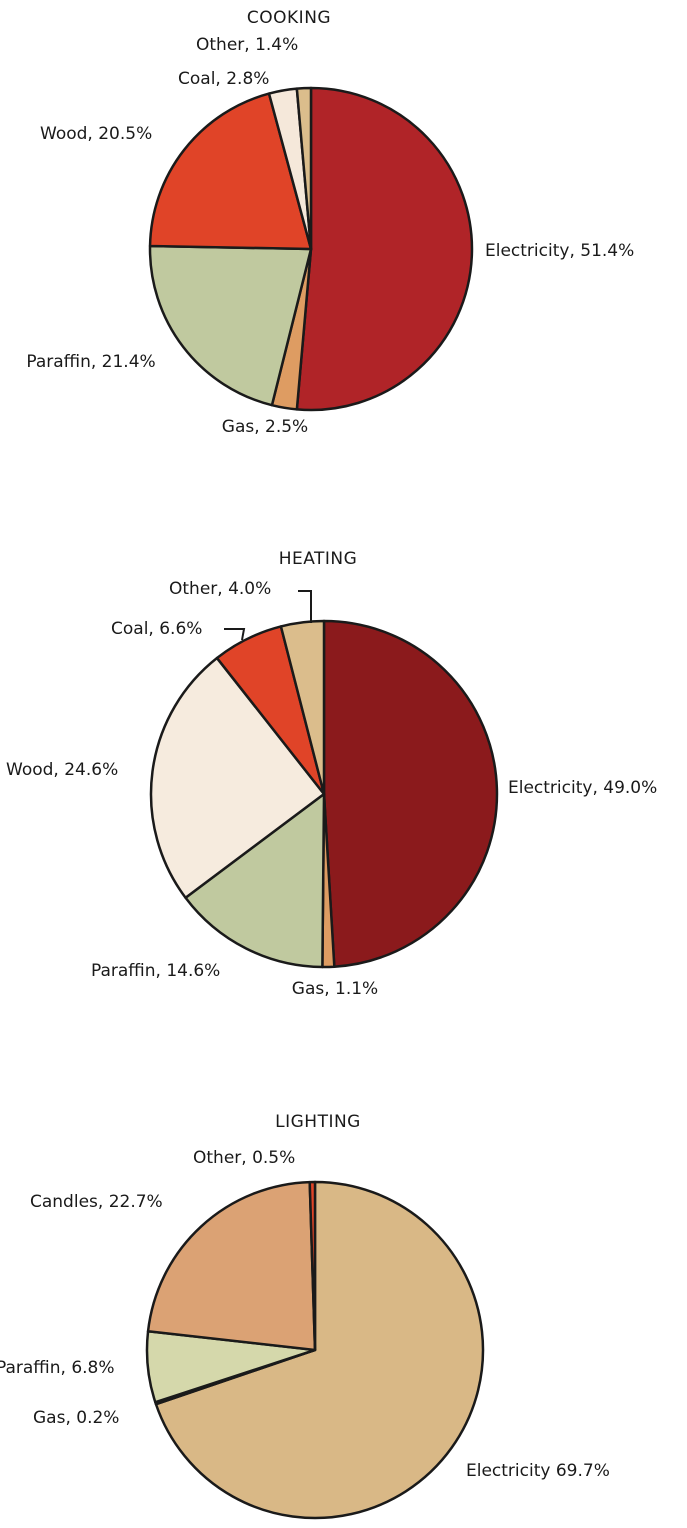 This screenshot has height=1528, width=687. What do you see at coordinates (318, 1122) in the screenshot?
I see `chart-title: LIGHTING` at bounding box center [318, 1122].